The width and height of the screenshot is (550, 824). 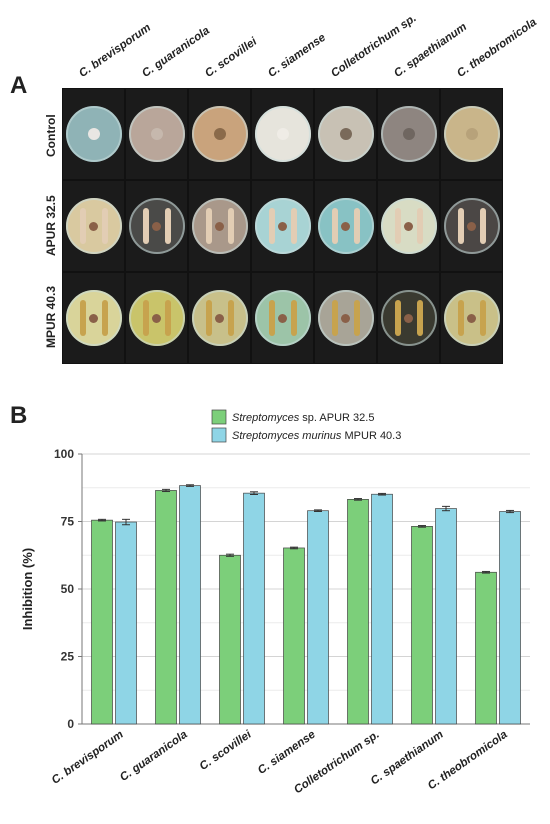 I want to click on plate-column-label: C. siamense, so click(x=297, y=55).